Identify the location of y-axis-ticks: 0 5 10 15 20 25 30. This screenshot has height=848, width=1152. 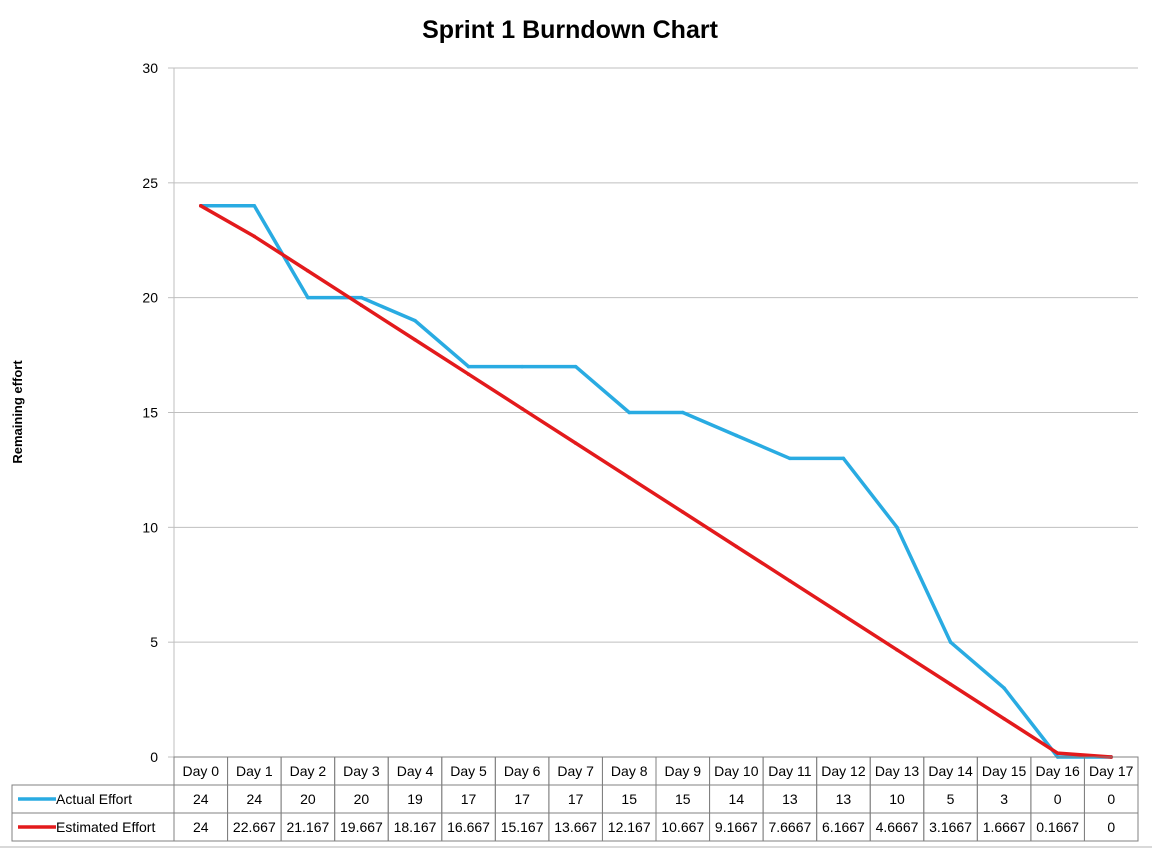
(150, 412).